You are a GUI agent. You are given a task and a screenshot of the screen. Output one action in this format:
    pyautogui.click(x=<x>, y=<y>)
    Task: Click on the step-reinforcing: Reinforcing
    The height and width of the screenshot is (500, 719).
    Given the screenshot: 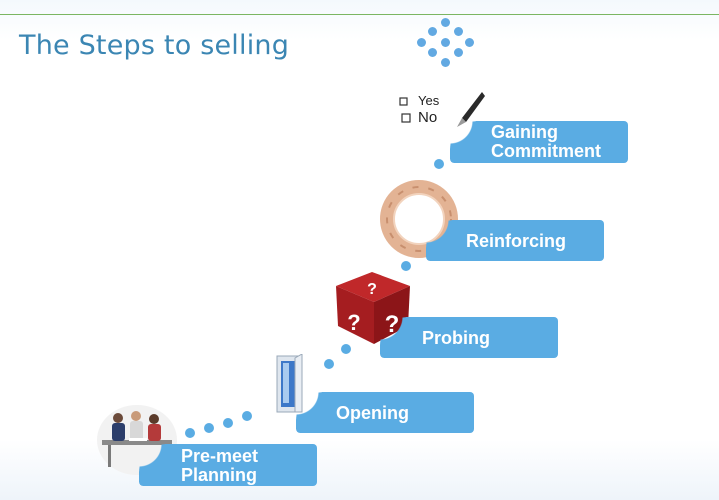 What is the action you would take?
    pyautogui.click(x=528, y=240)
    